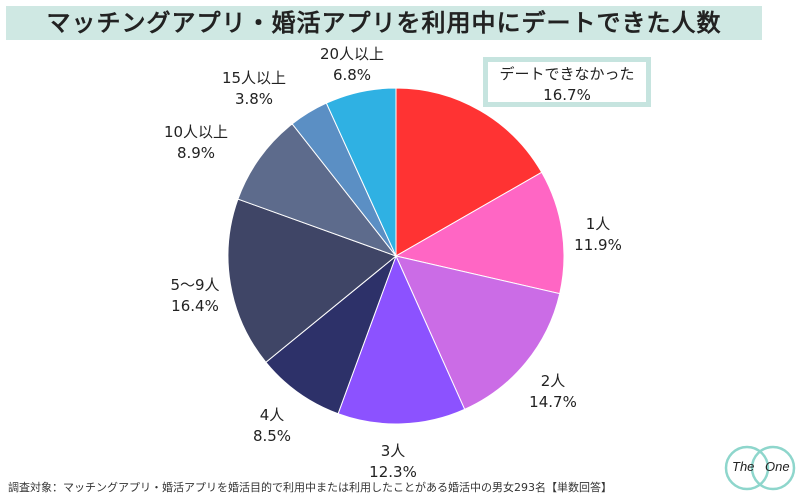  Describe the element at coordinates (553, 402) in the screenshot. I see `slice-label-value: 14.7%` at that location.